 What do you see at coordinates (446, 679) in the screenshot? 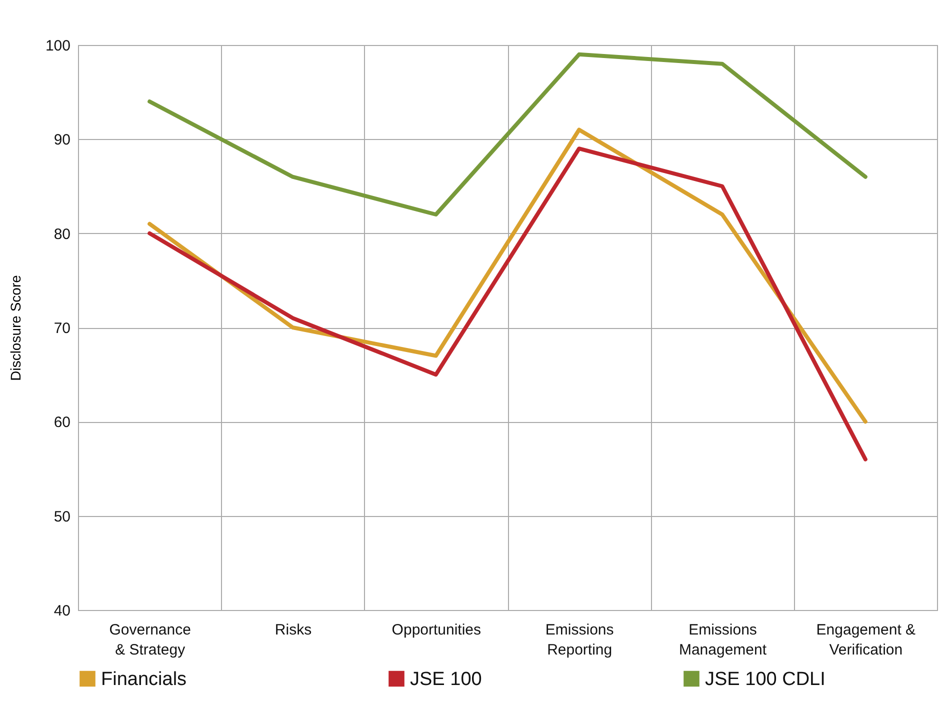
I see `legend-label: JSE 100` at bounding box center [446, 679].